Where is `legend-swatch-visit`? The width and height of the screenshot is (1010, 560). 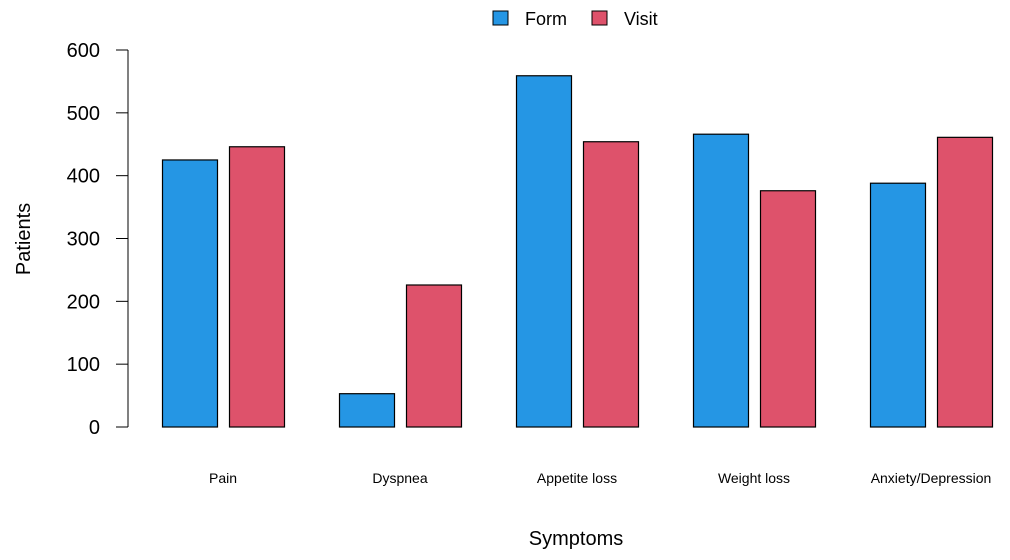 legend-swatch-visit is located at coordinates (599, 18).